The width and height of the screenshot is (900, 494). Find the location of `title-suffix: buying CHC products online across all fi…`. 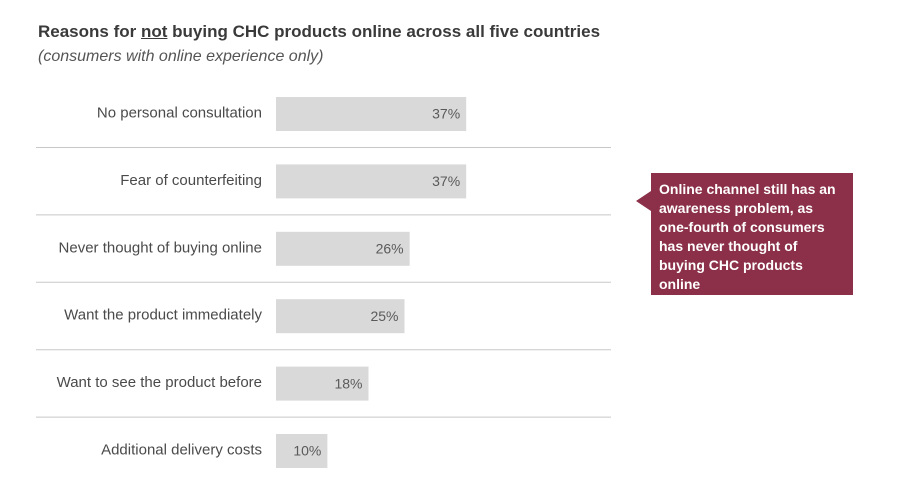

title-suffix: buying CHC products online across all fi… is located at coordinates (384, 31).